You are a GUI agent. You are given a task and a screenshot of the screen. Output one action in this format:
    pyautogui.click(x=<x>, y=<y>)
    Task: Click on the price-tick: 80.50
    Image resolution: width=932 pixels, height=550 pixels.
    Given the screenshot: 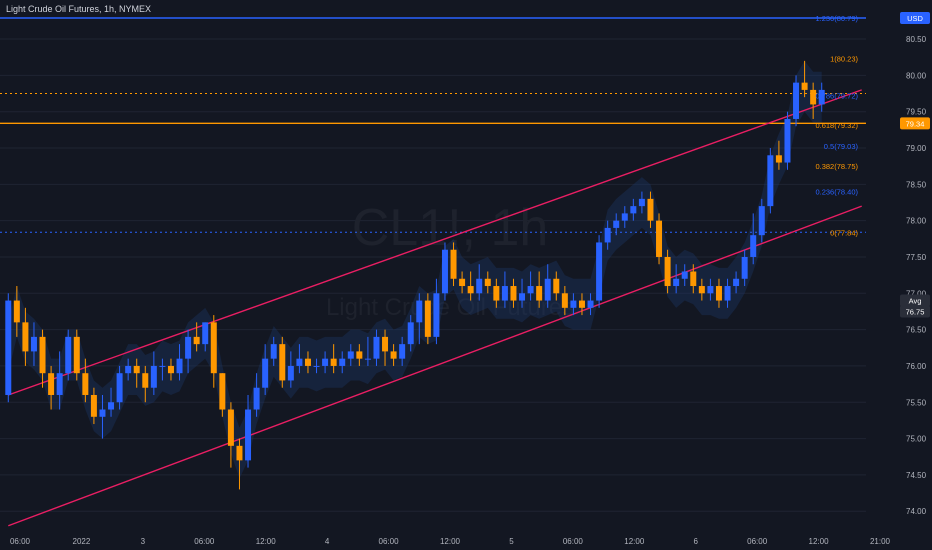 What is the action you would take?
    pyautogui.click(x=916, y=39)
    